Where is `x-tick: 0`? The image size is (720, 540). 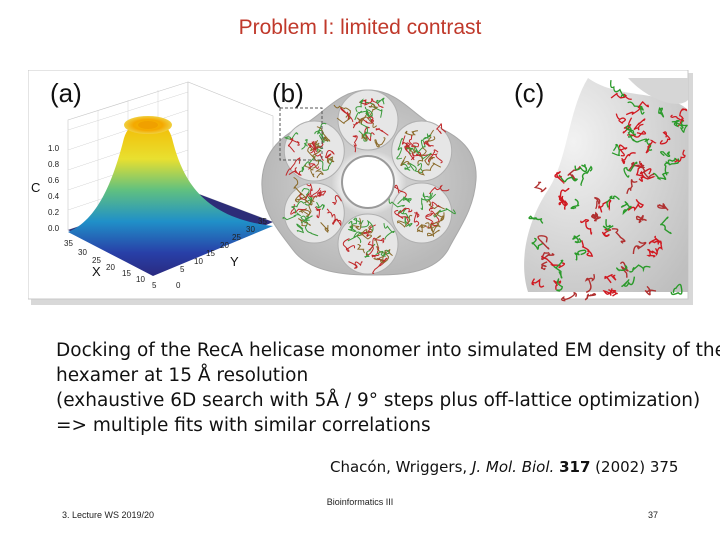 x-tick: 0 is located at coordinates (178, 285).